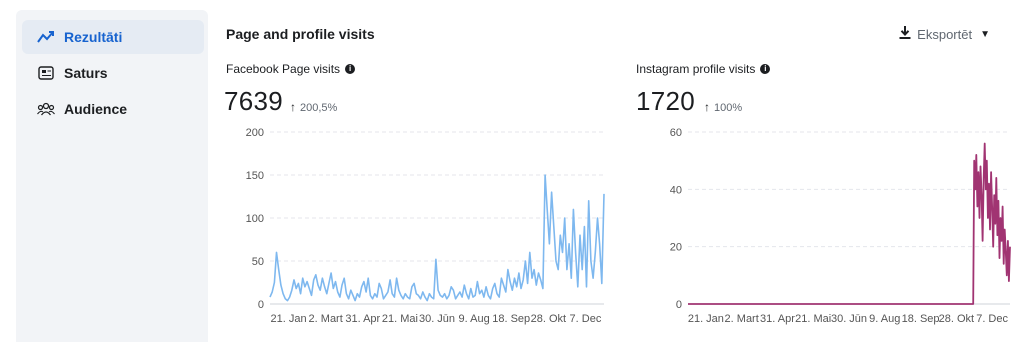 The height and width of the screenshot is (342, 1012). What do you see at coordinates (96, 109) in the screenshot?
I see `sidebar-item-label: Audience` at bounding box center [96, 109].